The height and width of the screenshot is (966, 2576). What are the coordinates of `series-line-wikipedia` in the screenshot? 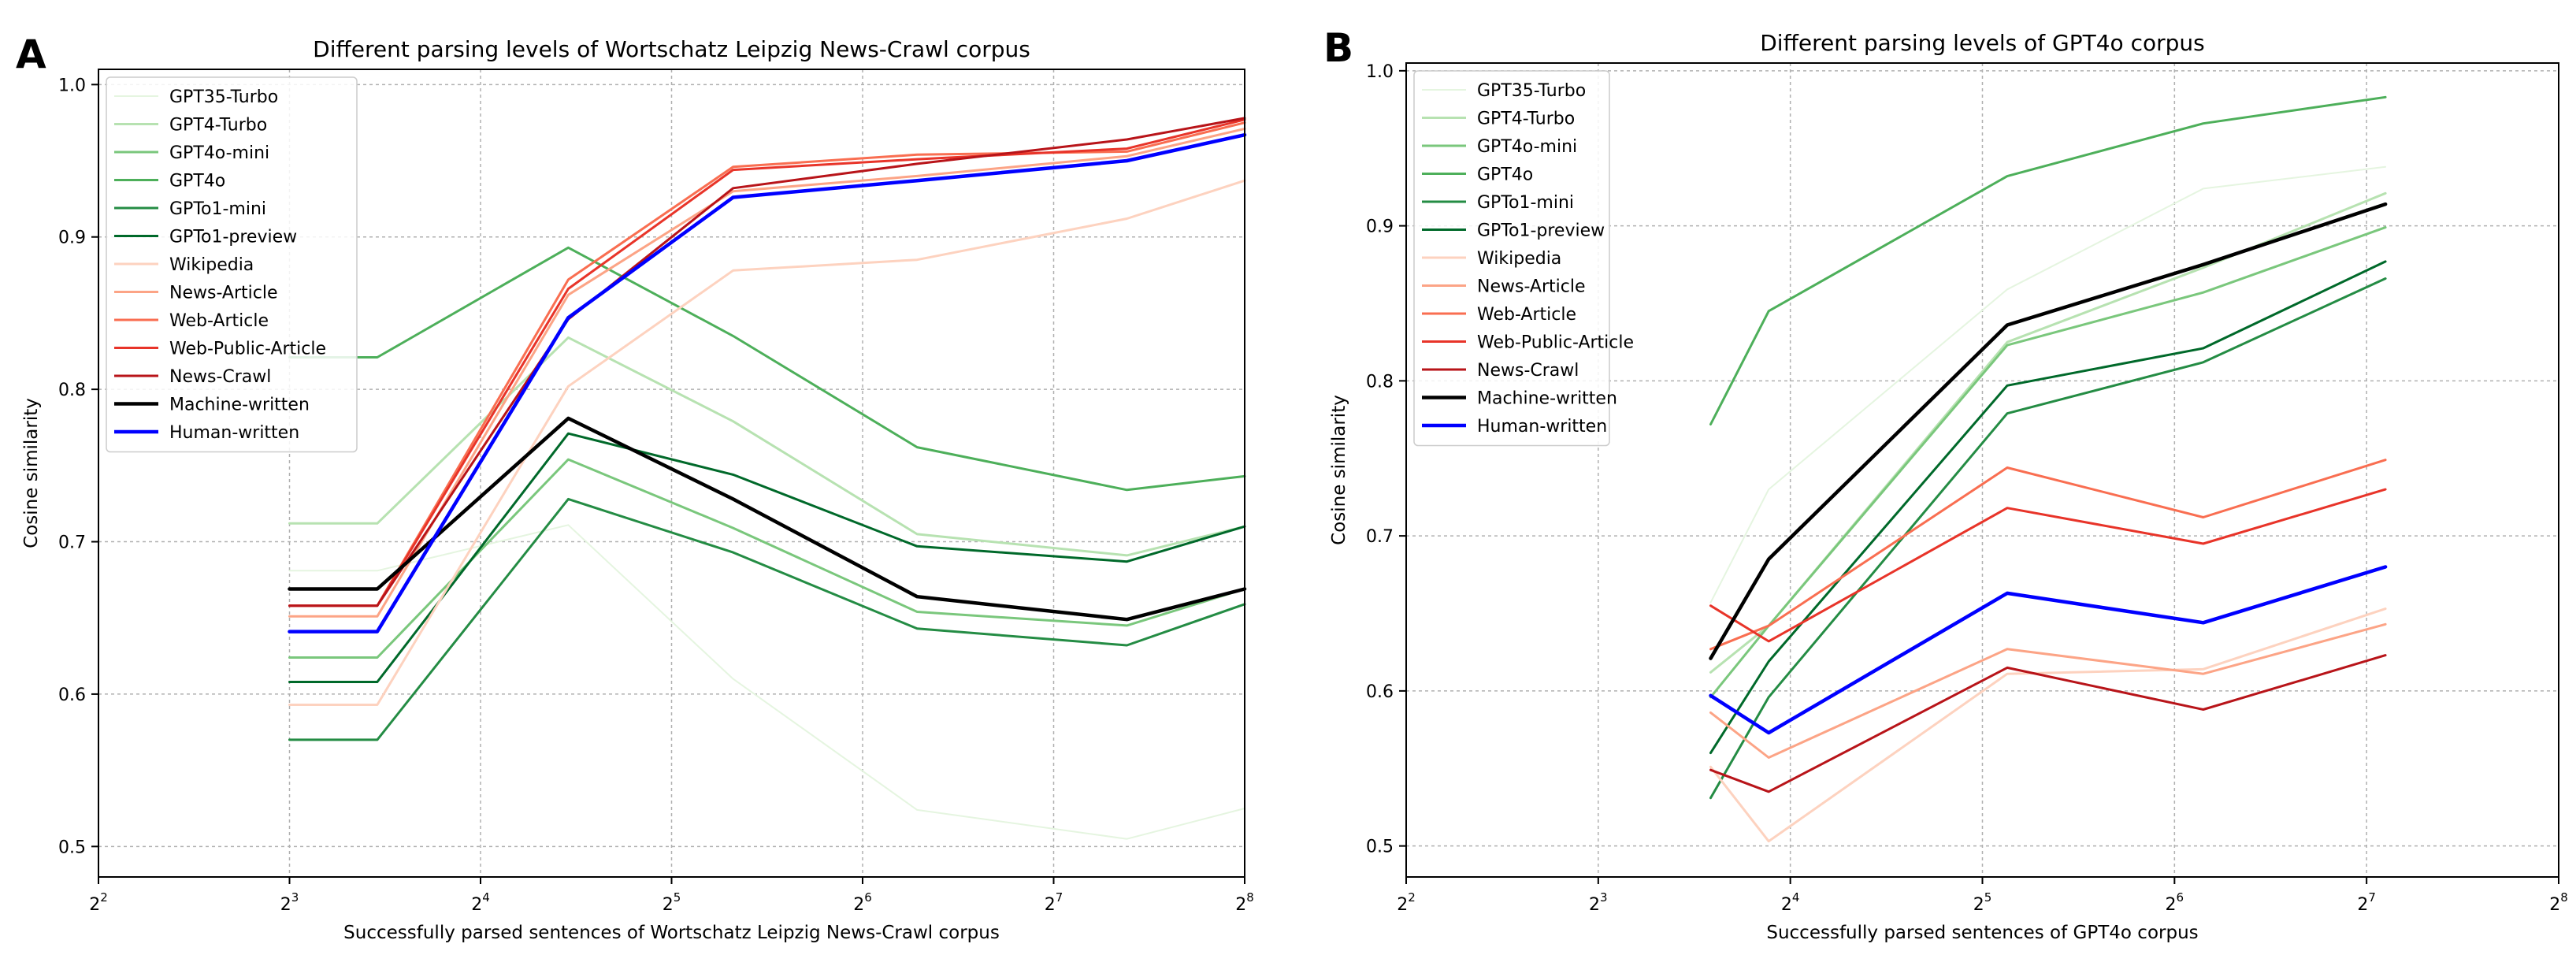 It's located at (2048, 725).